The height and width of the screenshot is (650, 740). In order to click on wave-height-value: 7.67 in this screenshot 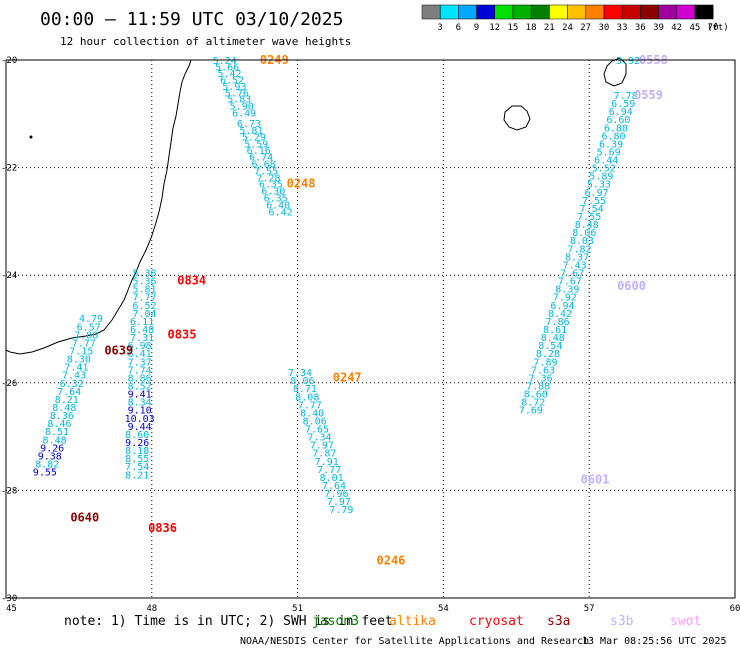, I will do `click(570, 282)`.